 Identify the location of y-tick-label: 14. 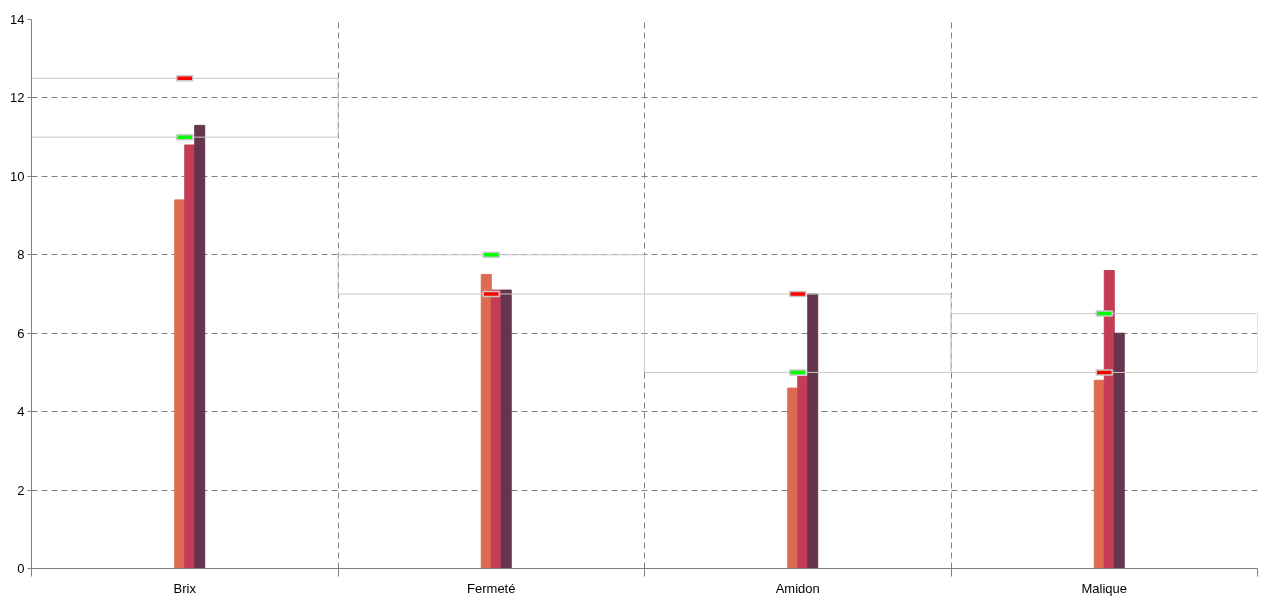
(17, 19).